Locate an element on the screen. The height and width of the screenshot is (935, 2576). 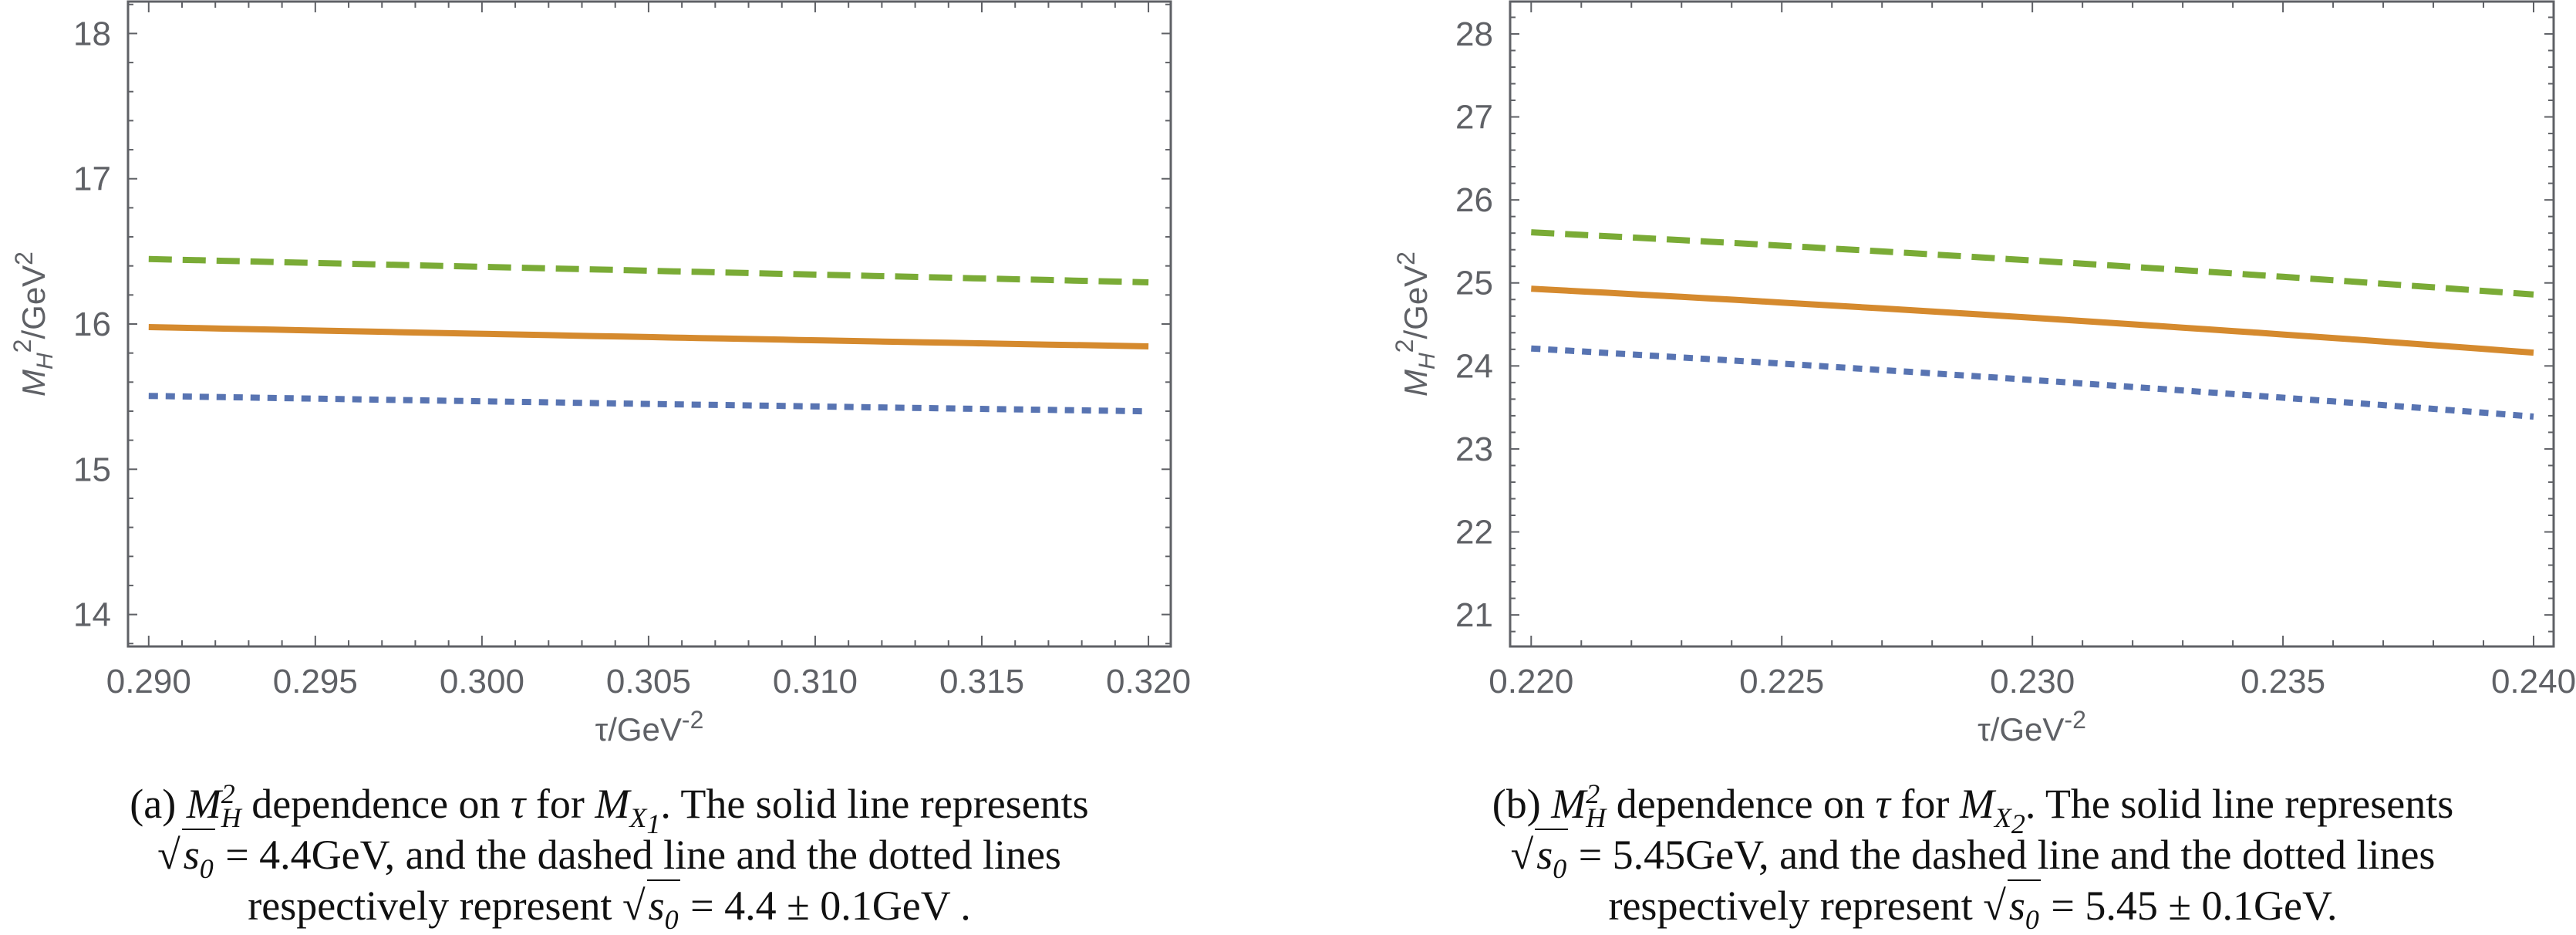
x-tick-label: 0.235 is located at coordinates (2283, 681).